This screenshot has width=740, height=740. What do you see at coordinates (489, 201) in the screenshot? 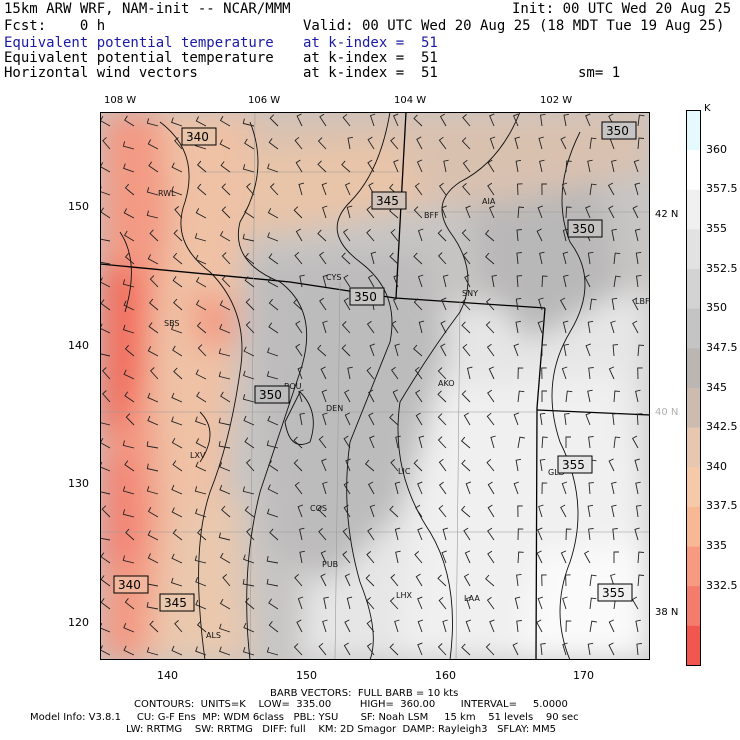
I see `station-aia: AIA` at bounding box center [489, 201].